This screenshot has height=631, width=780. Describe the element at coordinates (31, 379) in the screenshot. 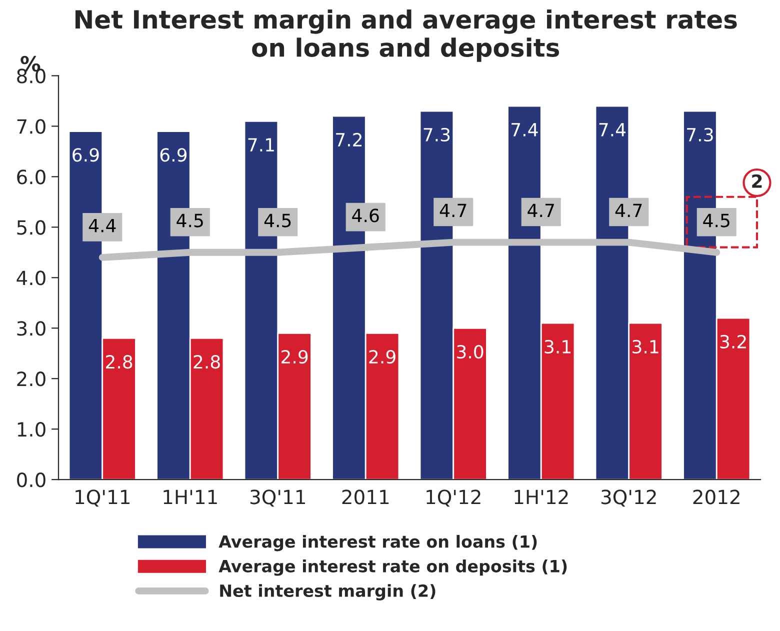

I see `y-tick-label: 2.0` at that location.